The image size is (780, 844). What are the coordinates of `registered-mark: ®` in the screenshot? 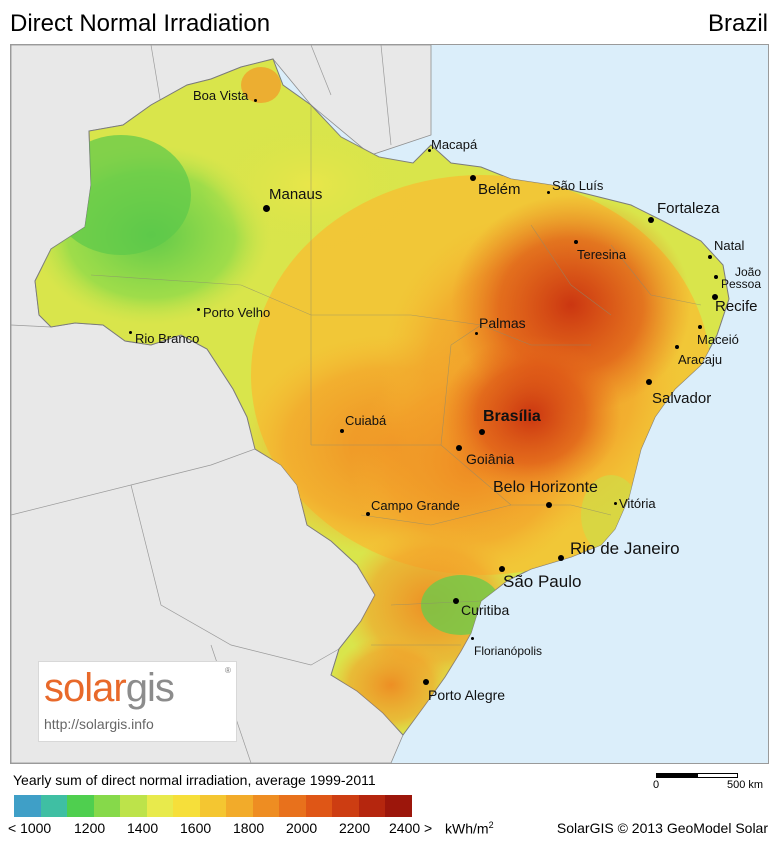 It's located at (228, 670).